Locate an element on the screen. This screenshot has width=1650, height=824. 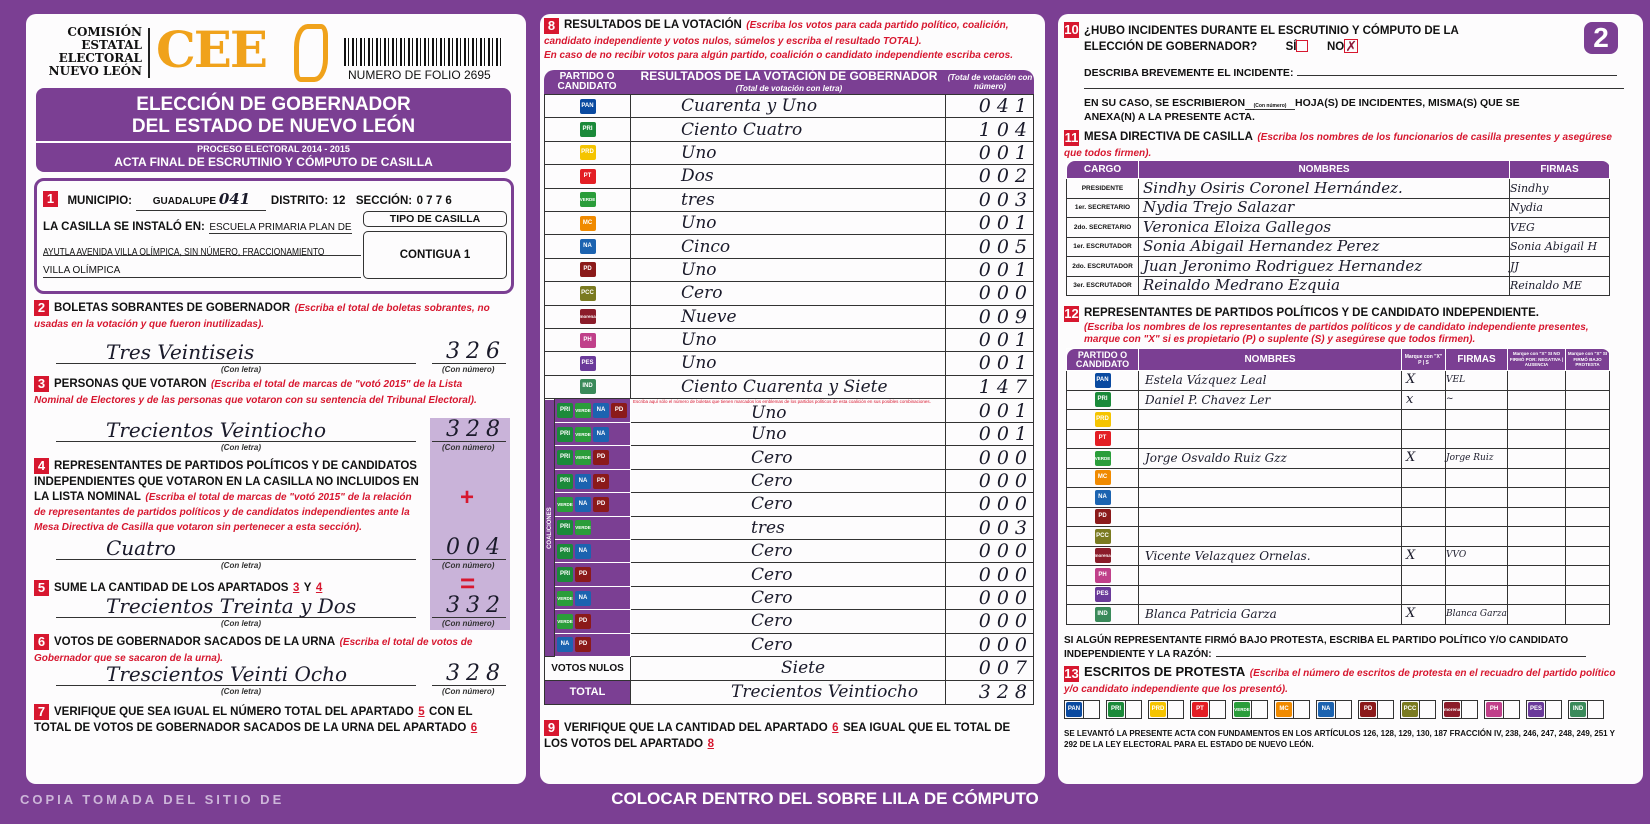
firma-field: Reinaldo ME is located at coordinates (1559, 285).